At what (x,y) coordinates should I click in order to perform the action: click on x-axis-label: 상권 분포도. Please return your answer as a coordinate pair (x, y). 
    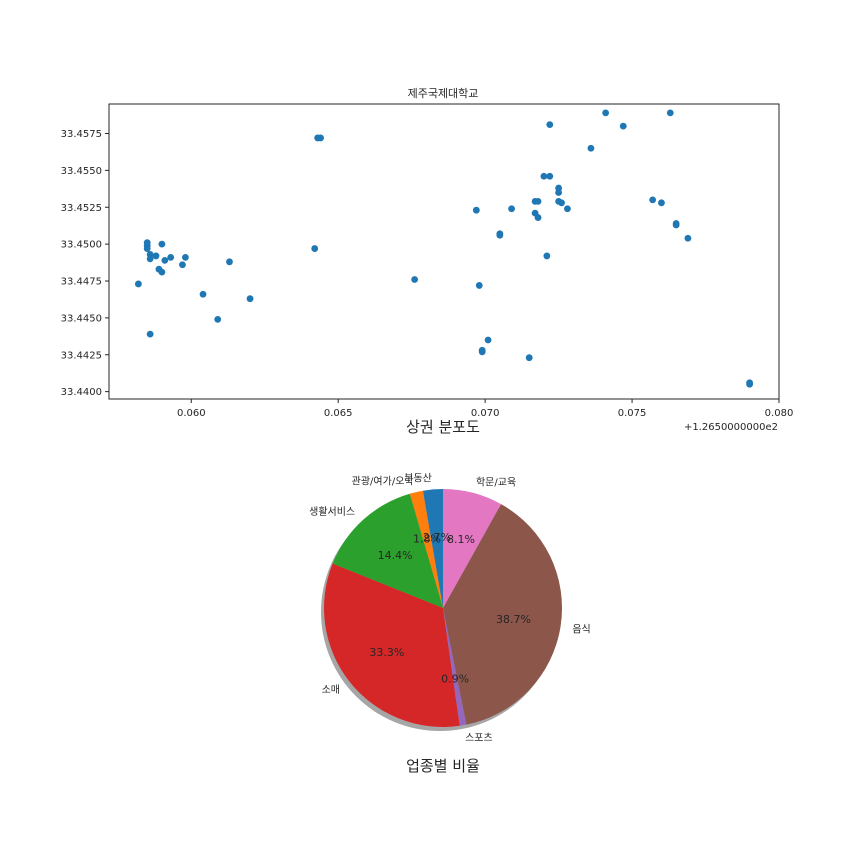
    Looking at the image, I should click on (443, 427).